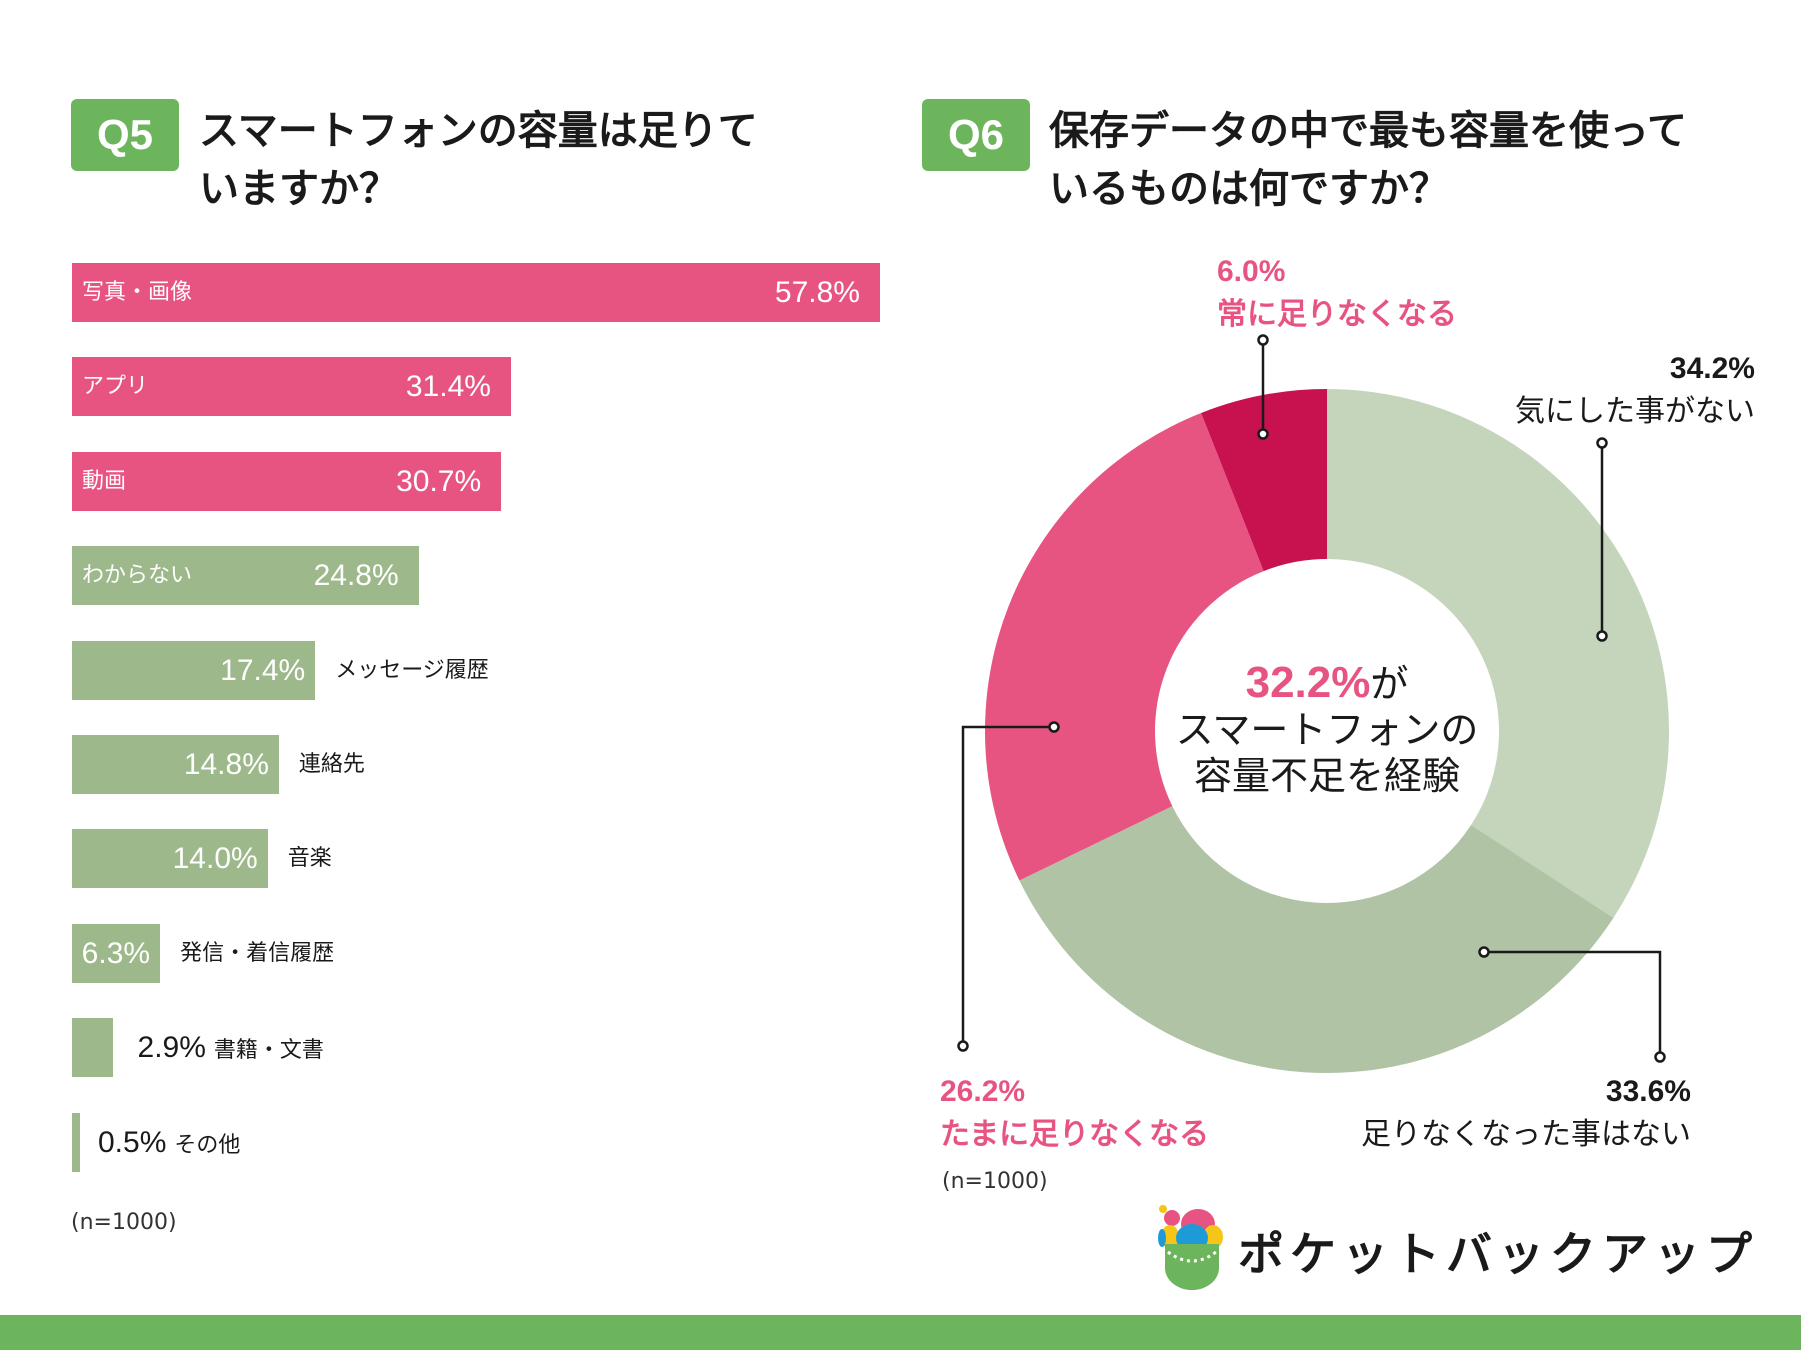  What do you see at coordinates (263, 670) in the screenshot?
I see `bar-value: 17.4%` at bounding box center [263, 670].